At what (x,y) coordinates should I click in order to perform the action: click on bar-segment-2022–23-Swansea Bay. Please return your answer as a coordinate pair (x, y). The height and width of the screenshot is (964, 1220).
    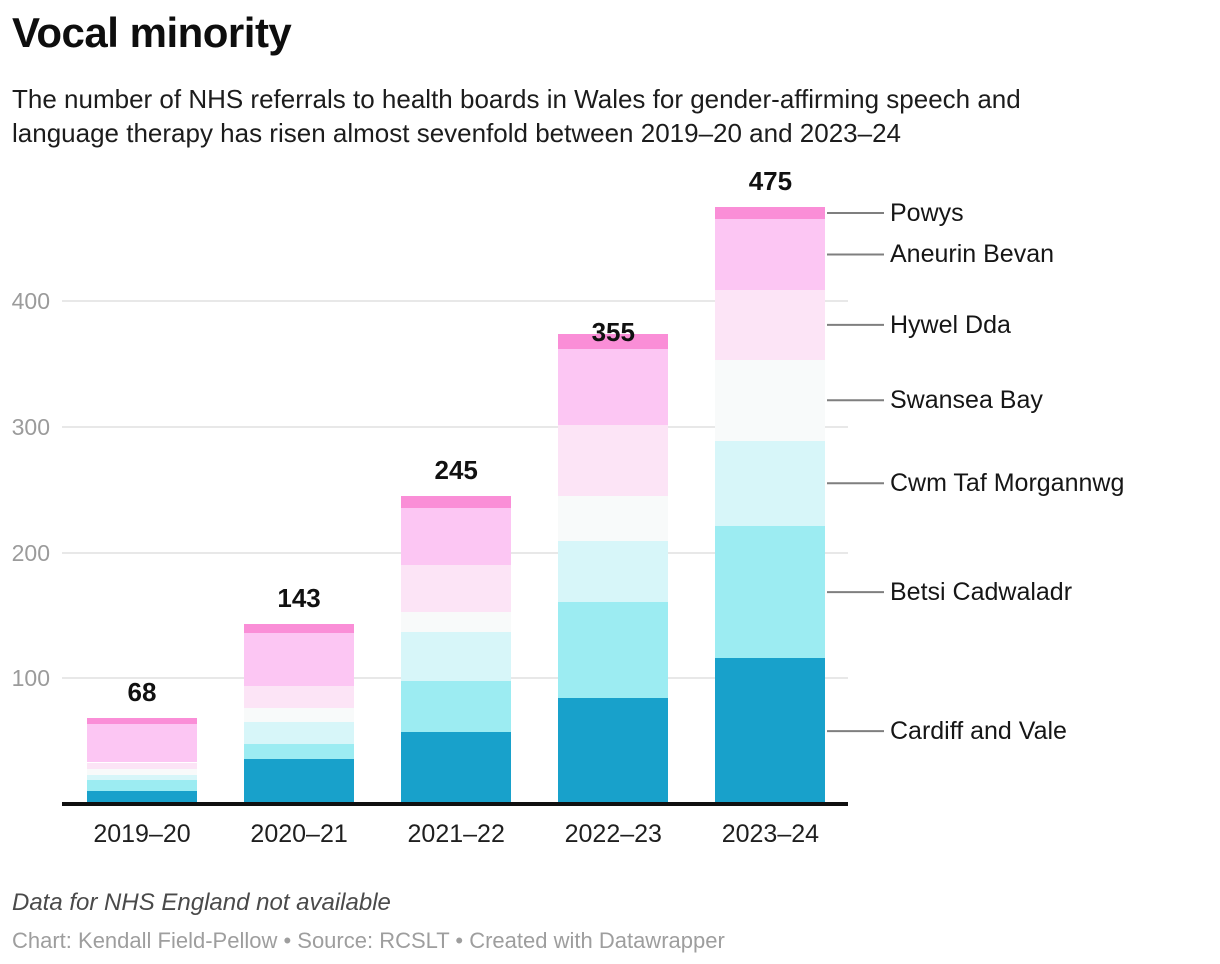
    Looking at the image, I should click on (613, 518).